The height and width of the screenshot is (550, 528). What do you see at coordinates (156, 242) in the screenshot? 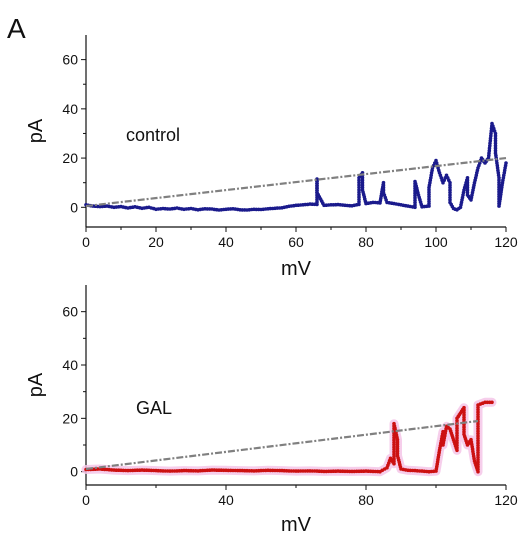
I see `x-tick-label: 20` at bounding box center [156, 242].